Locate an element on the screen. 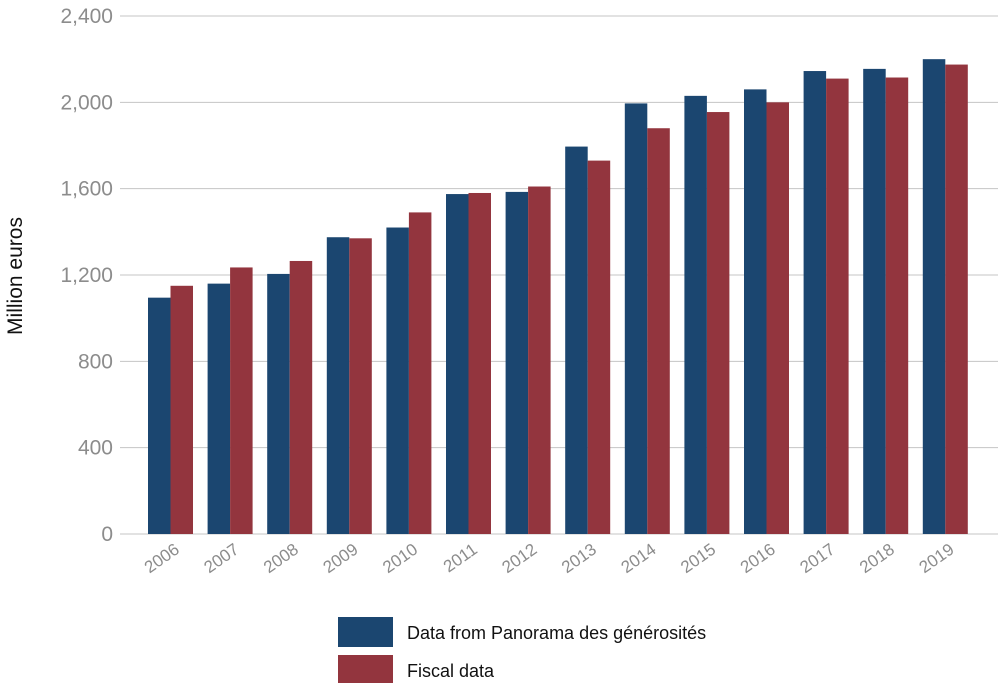  bar-fiscal-2014 is located at coordinates (658, 331).